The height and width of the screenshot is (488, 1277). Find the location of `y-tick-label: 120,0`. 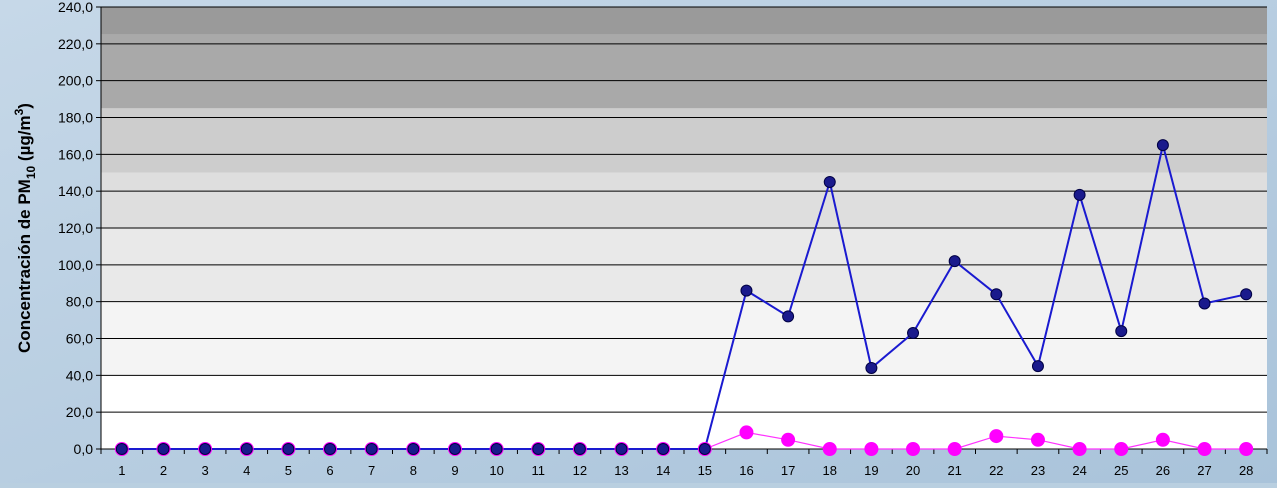

y-tick-label: 120,0 is located at coordinates (75, 228).